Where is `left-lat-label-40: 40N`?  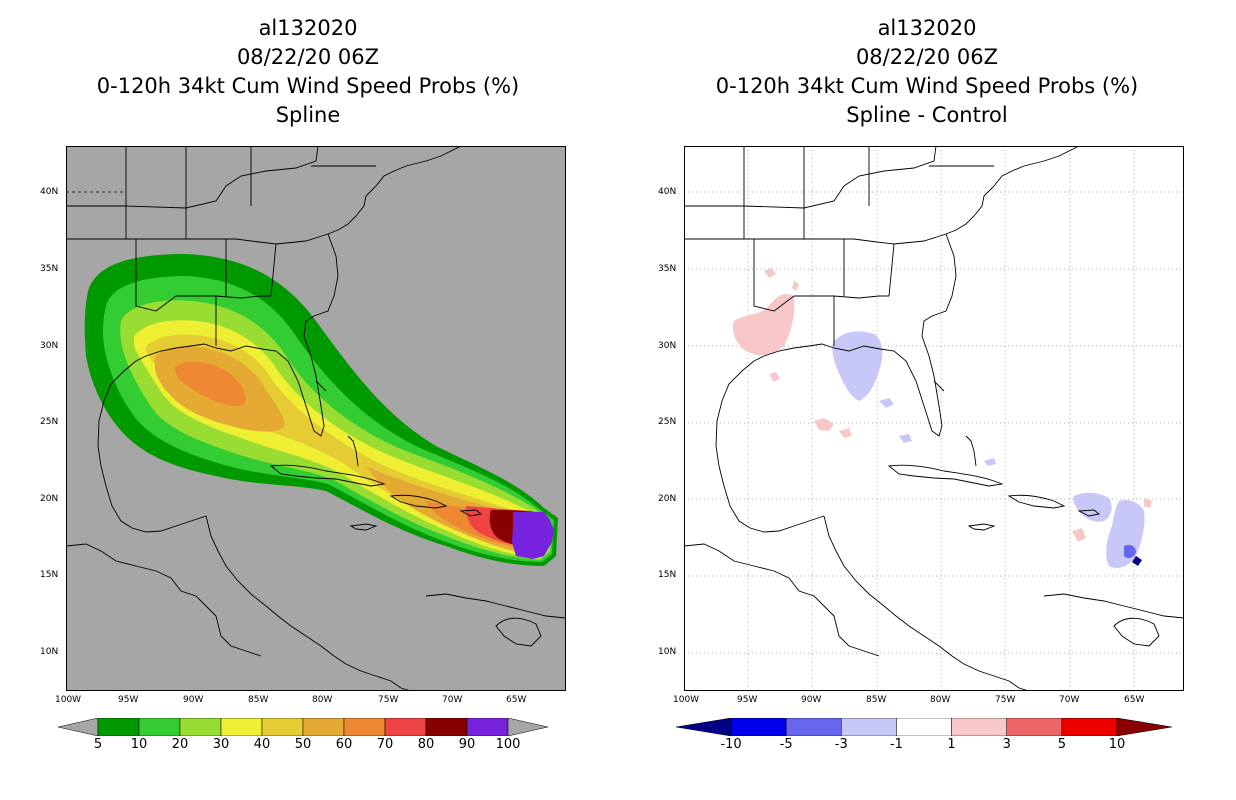 left-lat-label-40: 40N is located at coordinates (49, 192).